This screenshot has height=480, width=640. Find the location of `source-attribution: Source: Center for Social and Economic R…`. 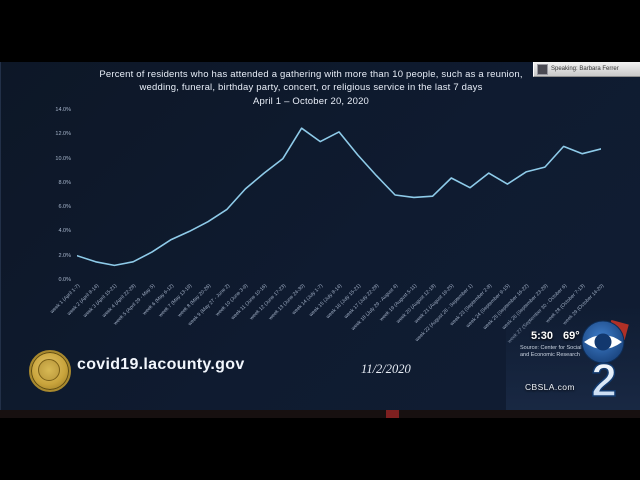

source-attribution: Source: Center for Social and Economic R… is located at coordinates (550, 352).